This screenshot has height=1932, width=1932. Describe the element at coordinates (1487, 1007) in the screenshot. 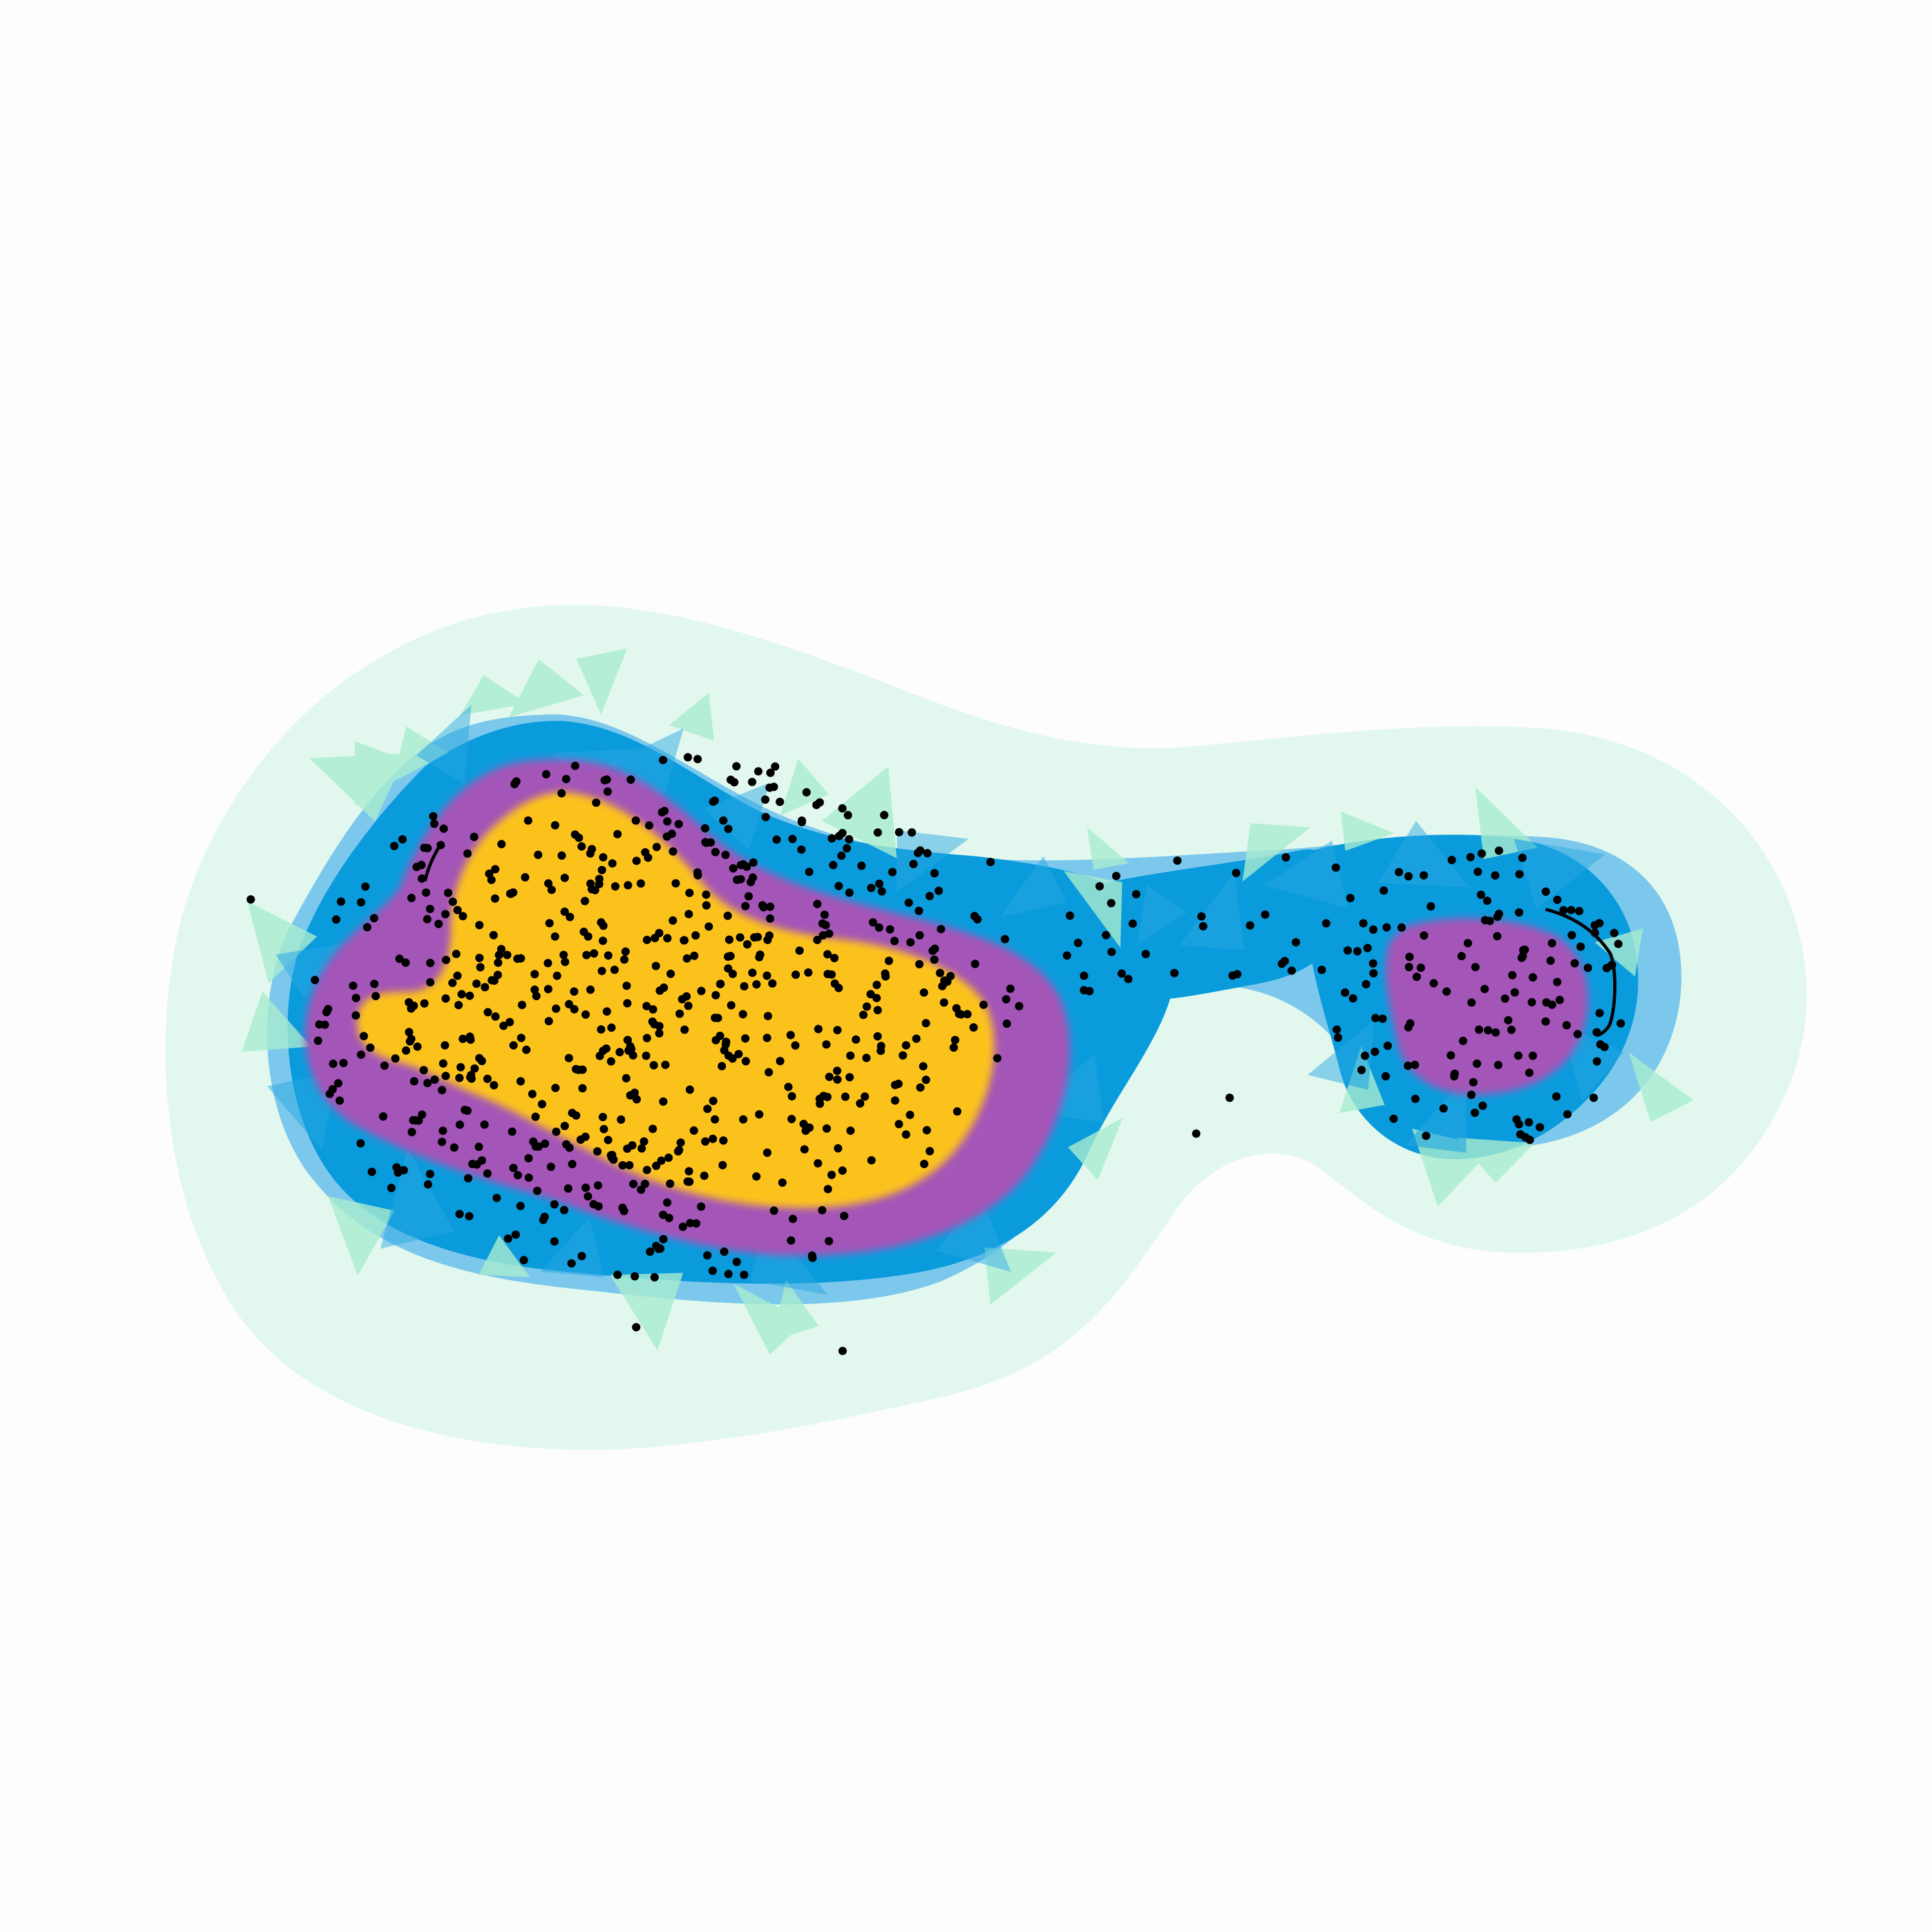

I see `purple-right-blob-region` at that location.